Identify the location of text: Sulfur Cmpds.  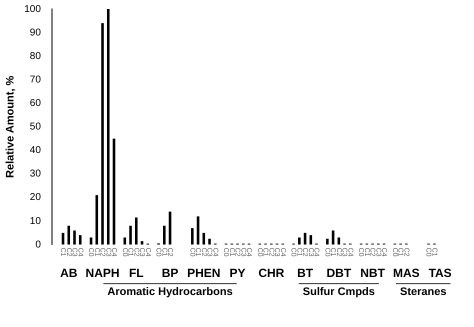
(338, 292).